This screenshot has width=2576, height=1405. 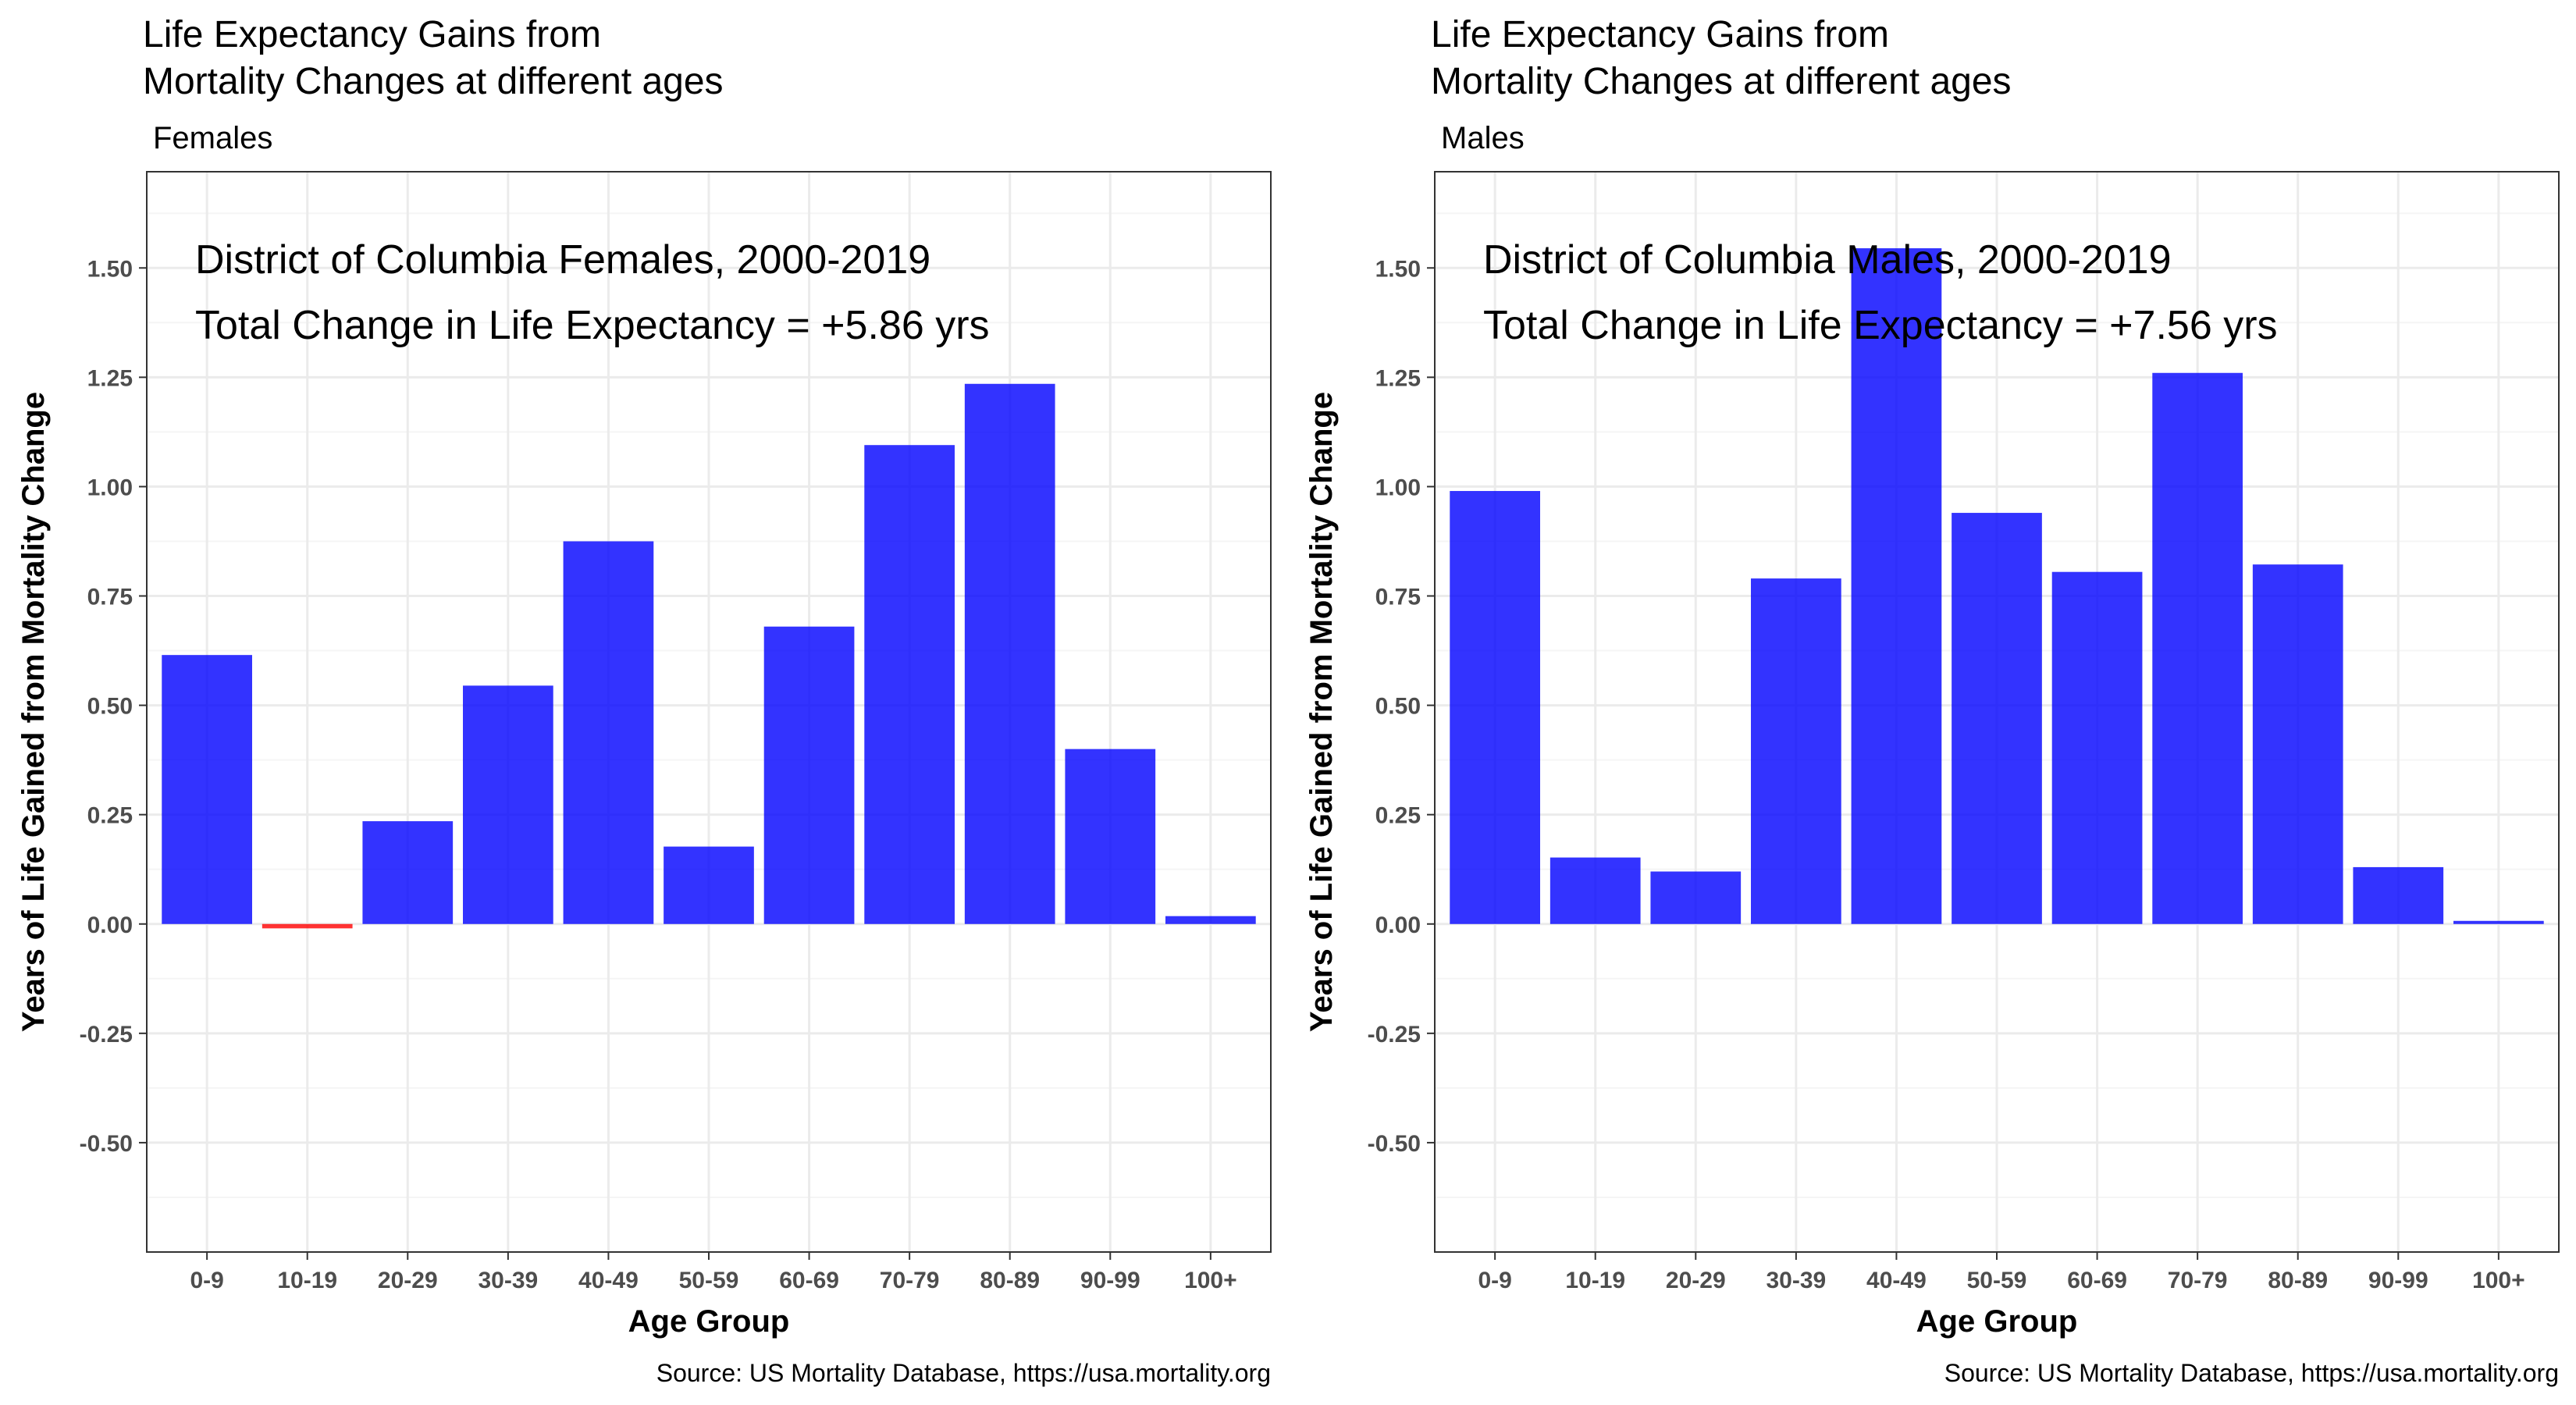 I want to click on chart-subtitle: Females, so click(x=212, y=138).